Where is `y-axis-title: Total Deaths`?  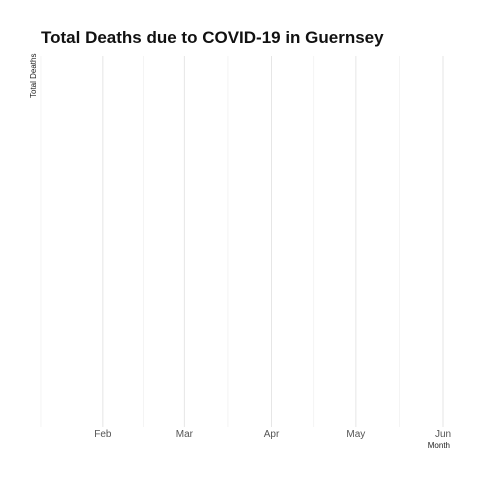 y-axis-title: Total Deaths is located at coordinates (33, 76).